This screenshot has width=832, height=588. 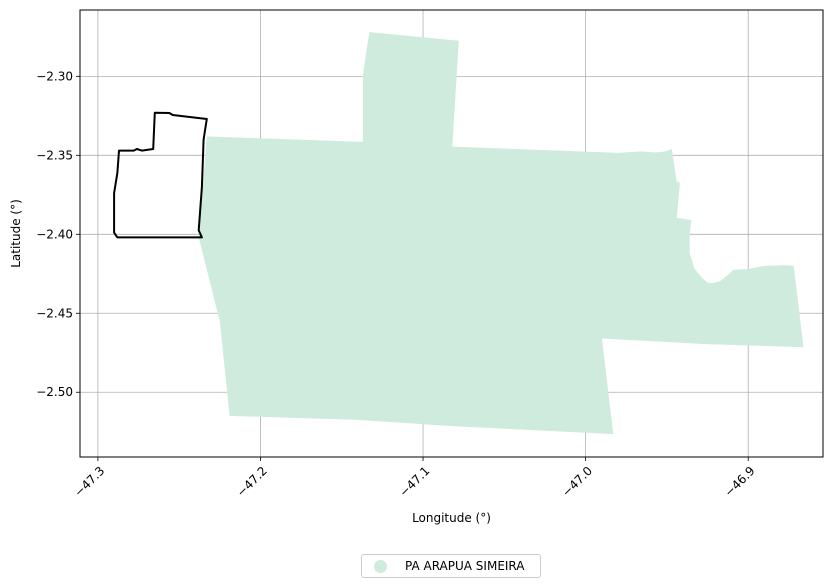 What do you see at coordinates (54, 313) in the screenshot?
I see `y-tick-label: −2.45` at bounding box center [54, 313].